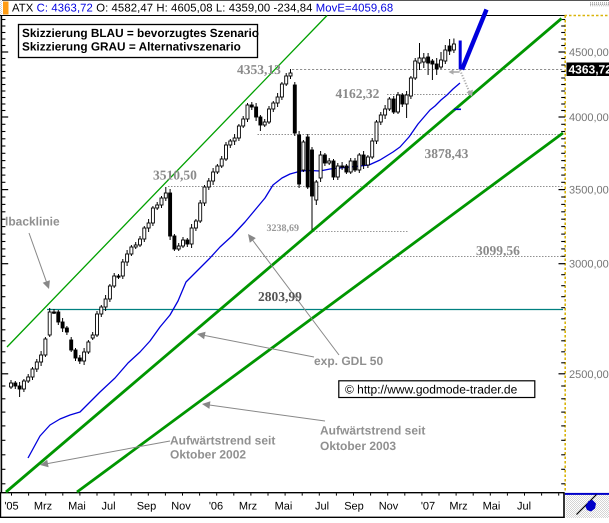 This screenshot has width=609, height=523. Describe the element at coordinates (208, 455) in the screenshot. I see `svg-text: Oktober 2002` at that location.